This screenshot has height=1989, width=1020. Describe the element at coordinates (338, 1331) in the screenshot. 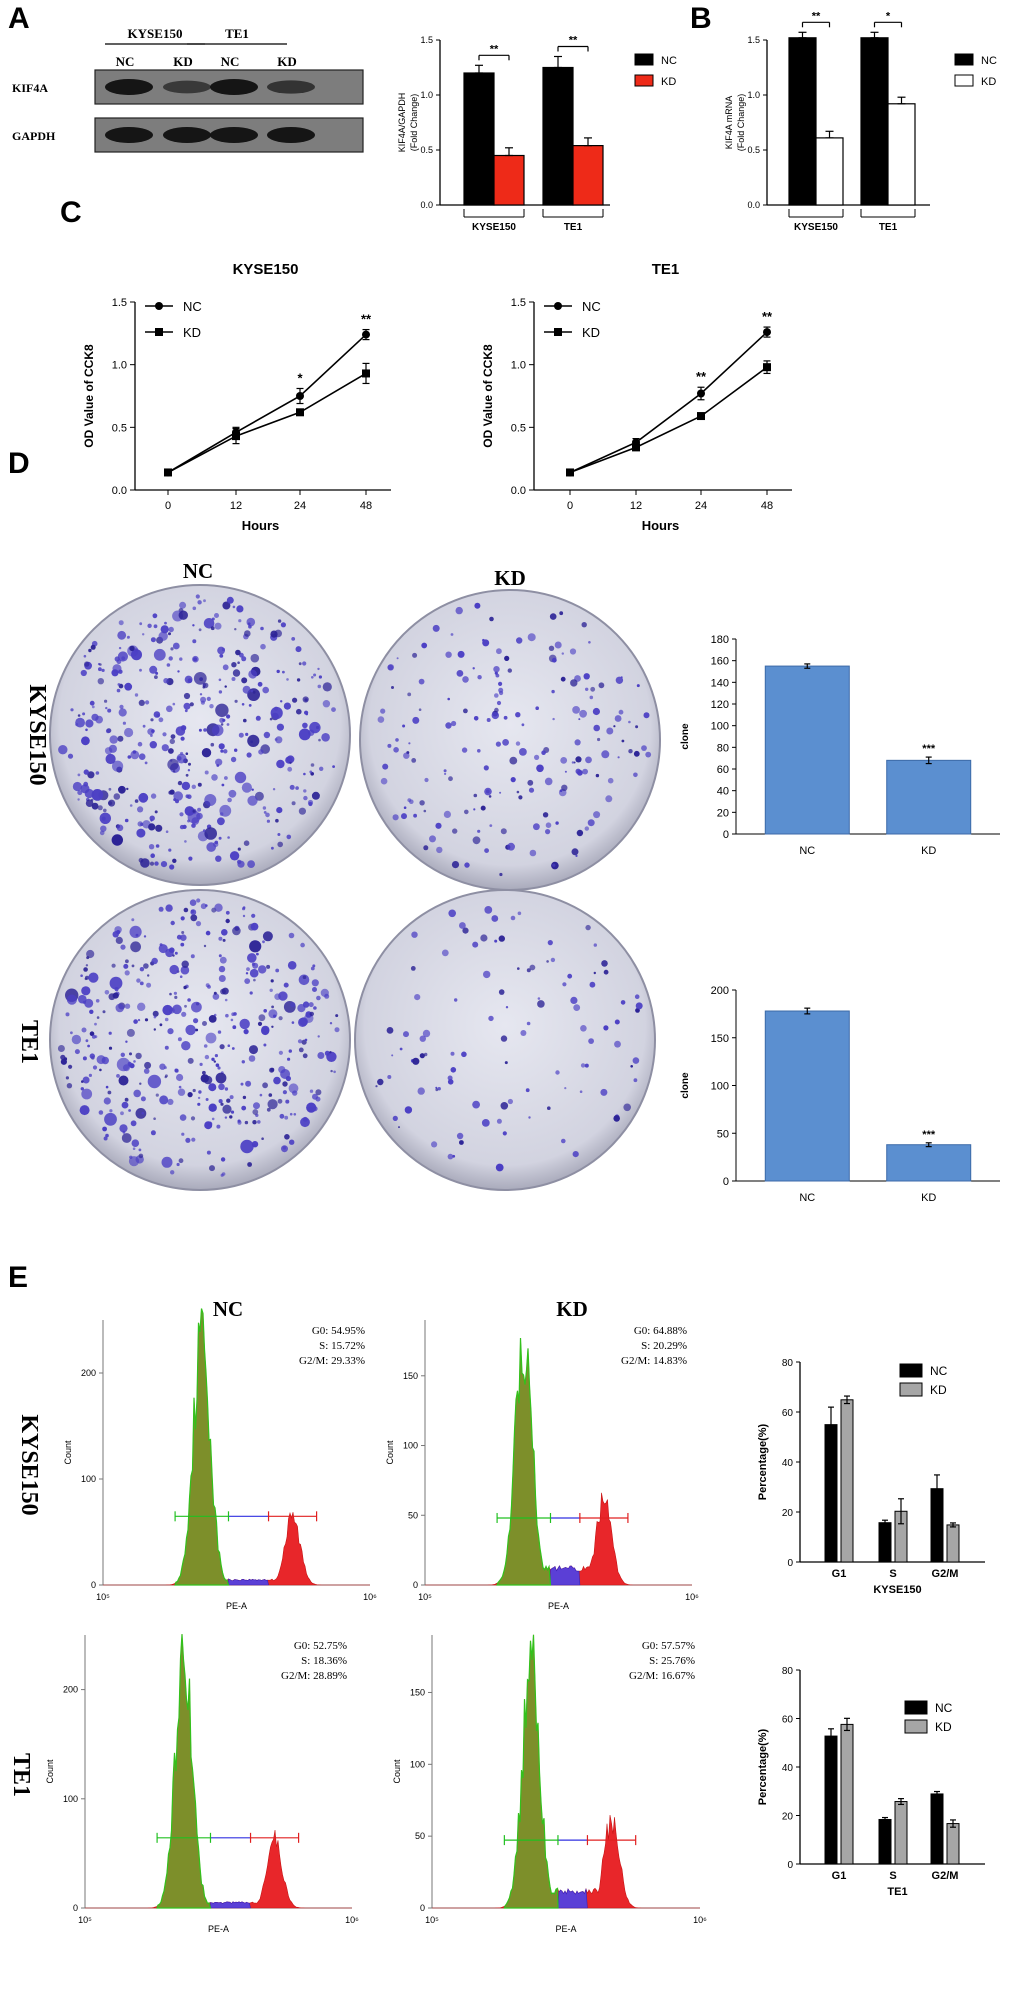

I see `phase-g0-label: G0: 54.95%` at that location.